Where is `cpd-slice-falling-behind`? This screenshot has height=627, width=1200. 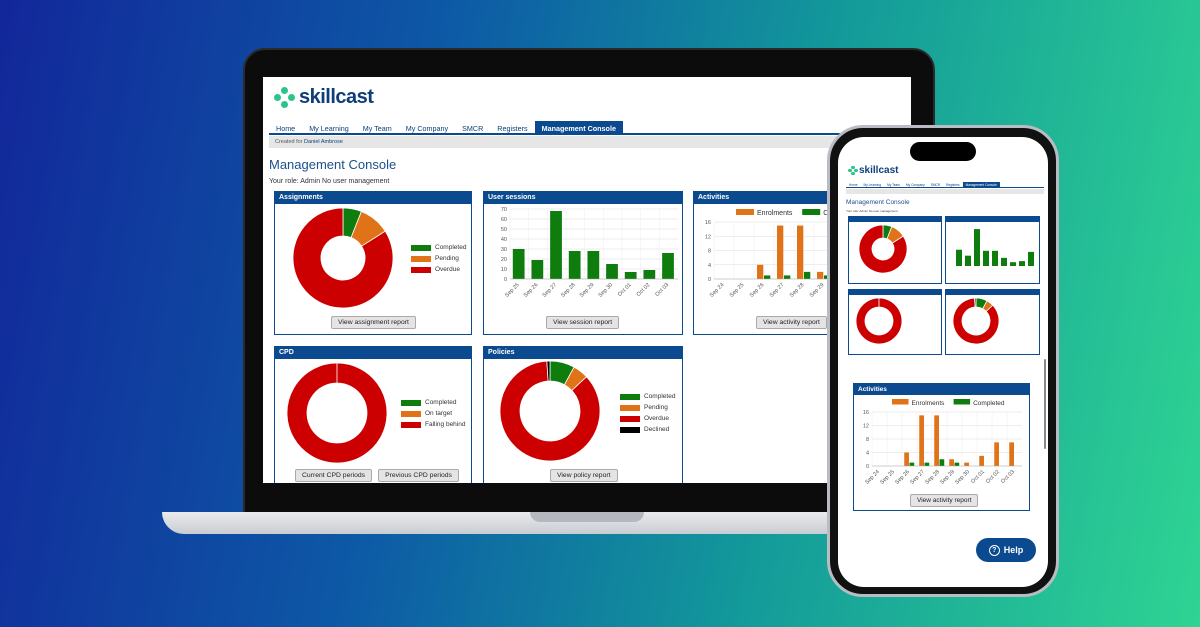 cpd-slice-falling-behind is located at coordinates (337, 413).